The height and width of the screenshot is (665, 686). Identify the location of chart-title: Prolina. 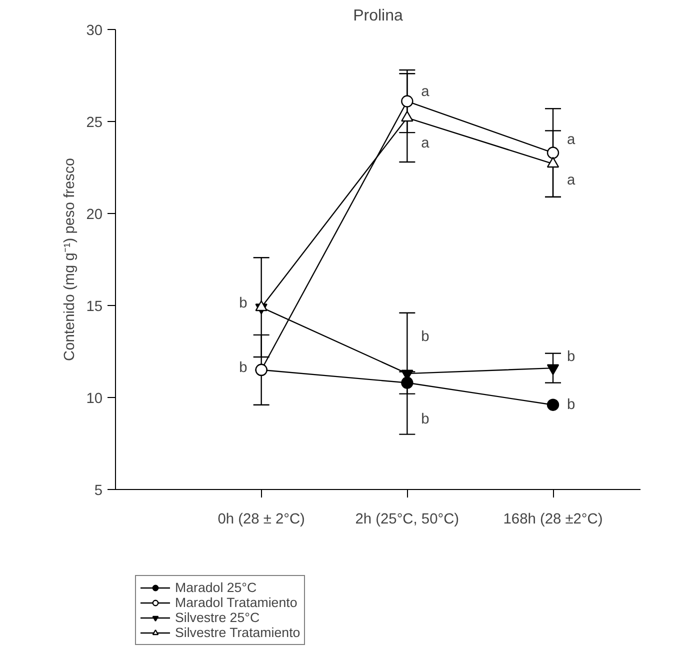
(378, 16).